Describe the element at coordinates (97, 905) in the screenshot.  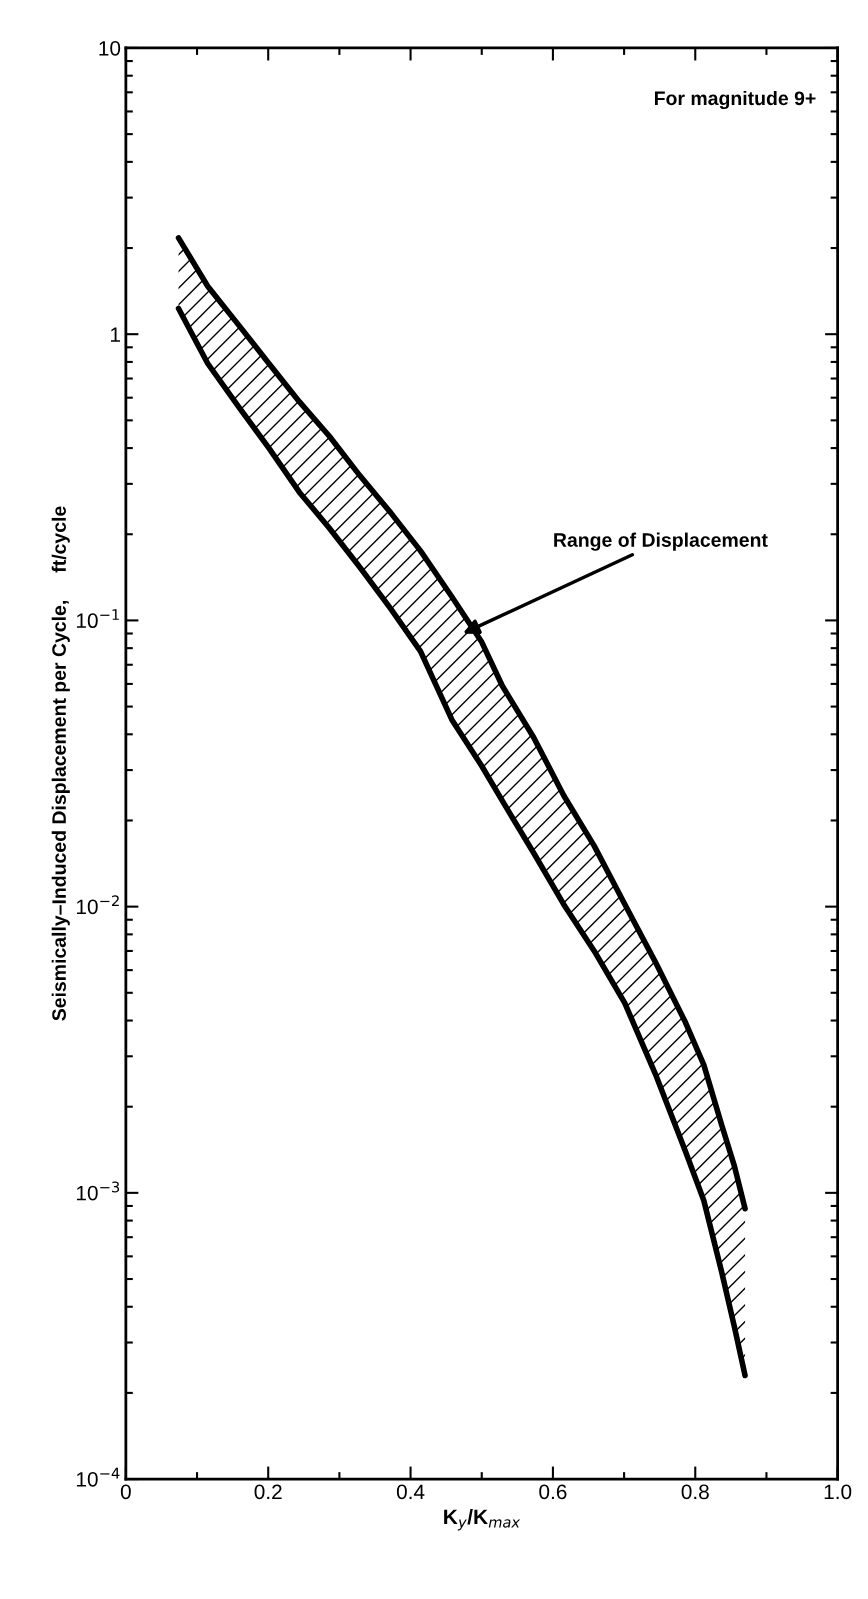
I see `y-tick-label: 10$^{−2}$` at that location.